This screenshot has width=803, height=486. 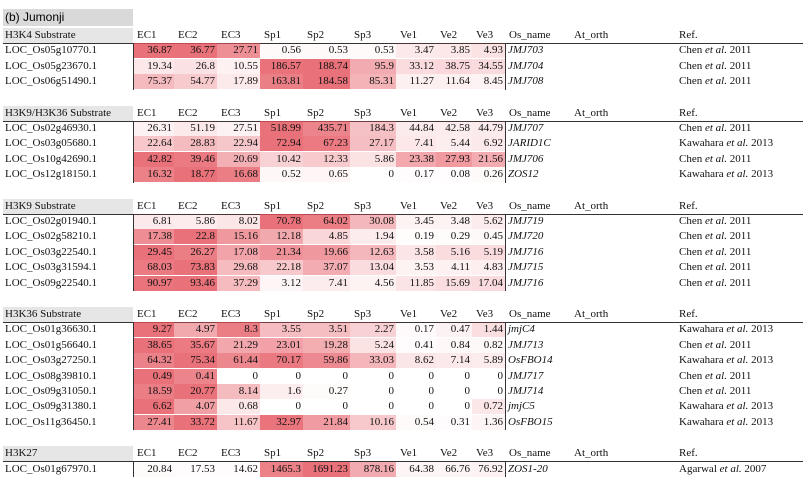 What do you see at coordinates (488, 407) in the screenshot?
I see `expression-cell: 0.72` at bounding box center [488, 407].